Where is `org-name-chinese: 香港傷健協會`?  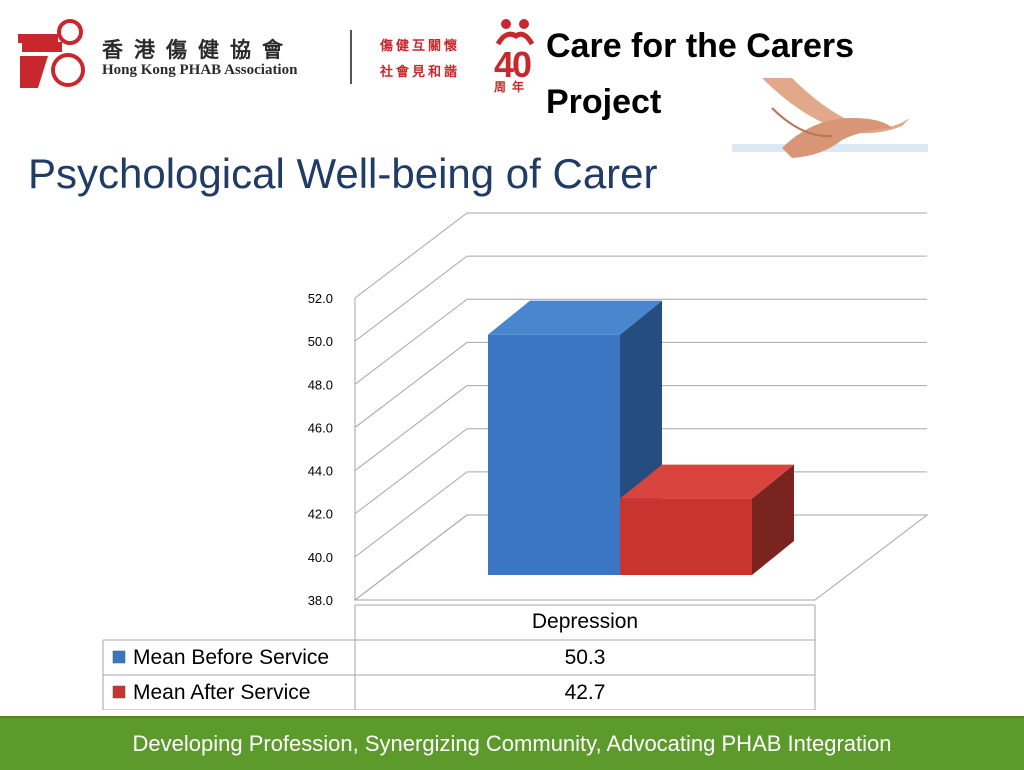 org-name-chinese: 香港傷健協會 is located at coordinates (198, 49).